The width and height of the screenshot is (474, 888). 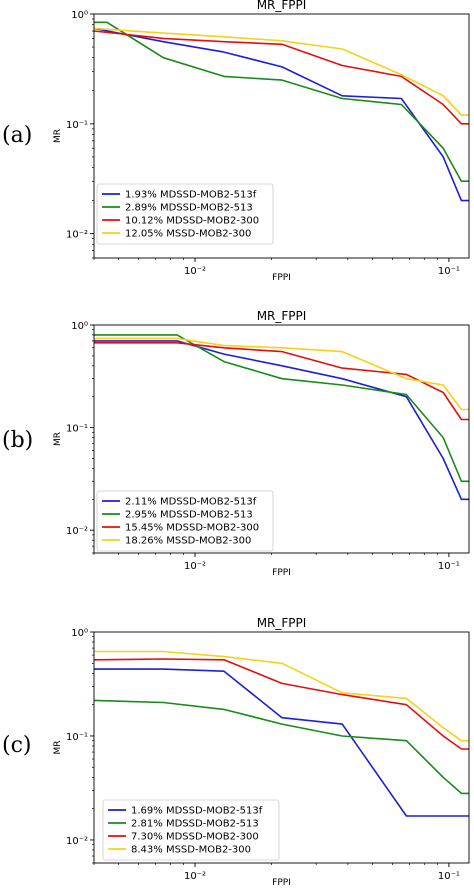 I want to click on legend-entry-green: 2.95% MDSSD-MOB2-513, so click(x=189, y=515).